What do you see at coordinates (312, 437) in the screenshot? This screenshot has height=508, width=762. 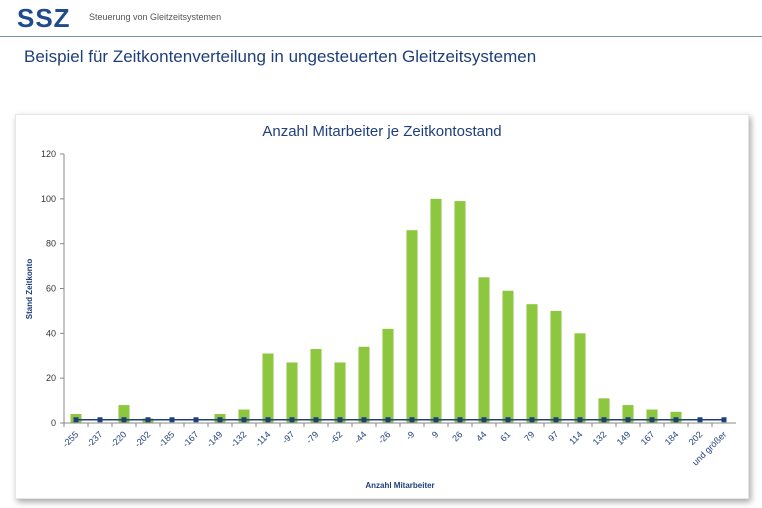 I see `x-tick-label: -79` at bounding box center [312, 437].